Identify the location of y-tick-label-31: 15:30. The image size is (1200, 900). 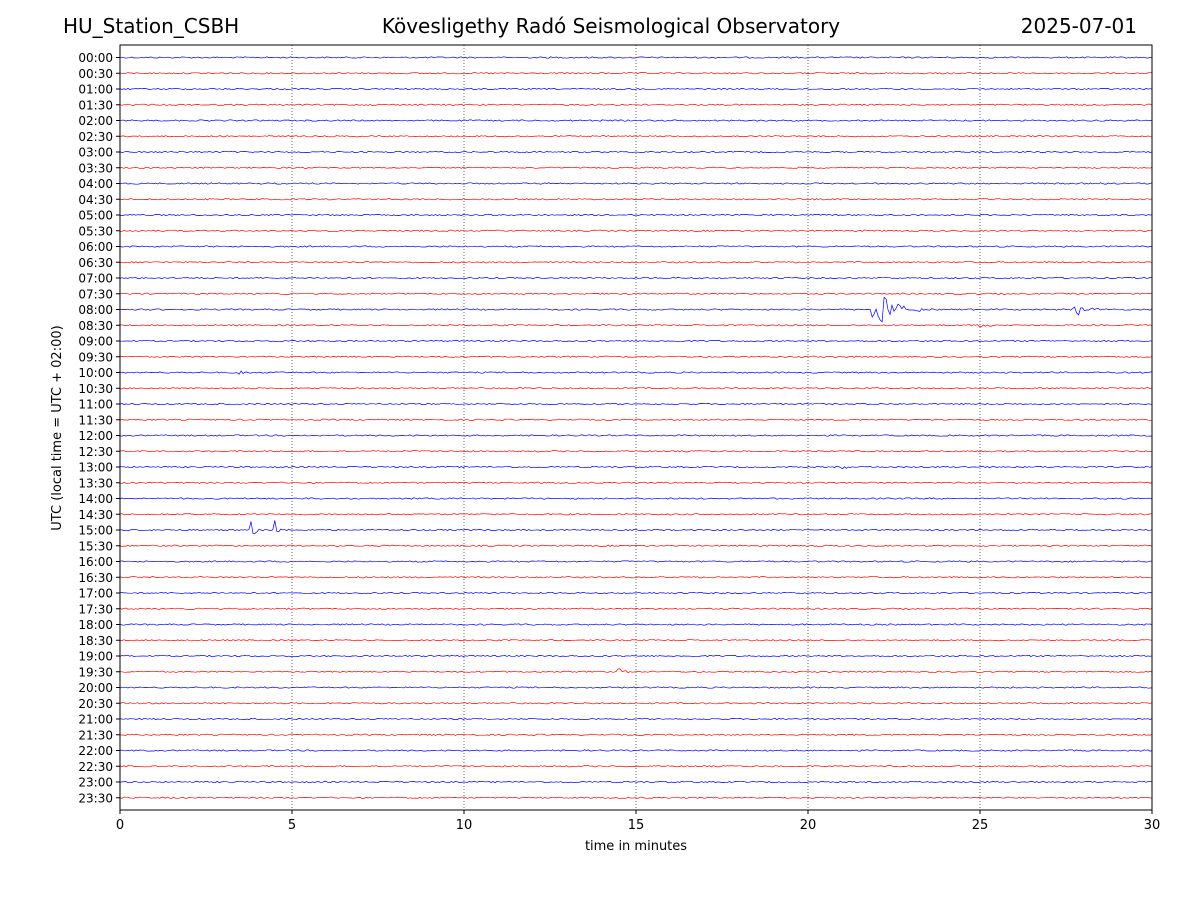
(95, 546).